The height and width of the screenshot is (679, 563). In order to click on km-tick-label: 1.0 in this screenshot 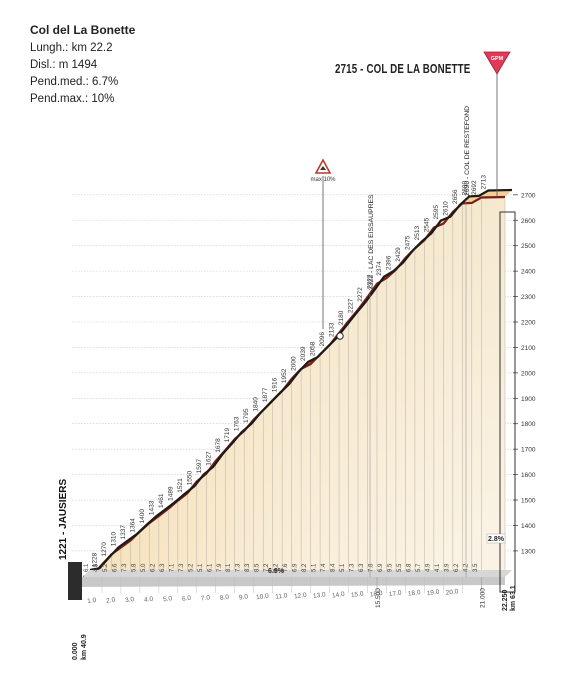, I will do `click(92, 601)`.